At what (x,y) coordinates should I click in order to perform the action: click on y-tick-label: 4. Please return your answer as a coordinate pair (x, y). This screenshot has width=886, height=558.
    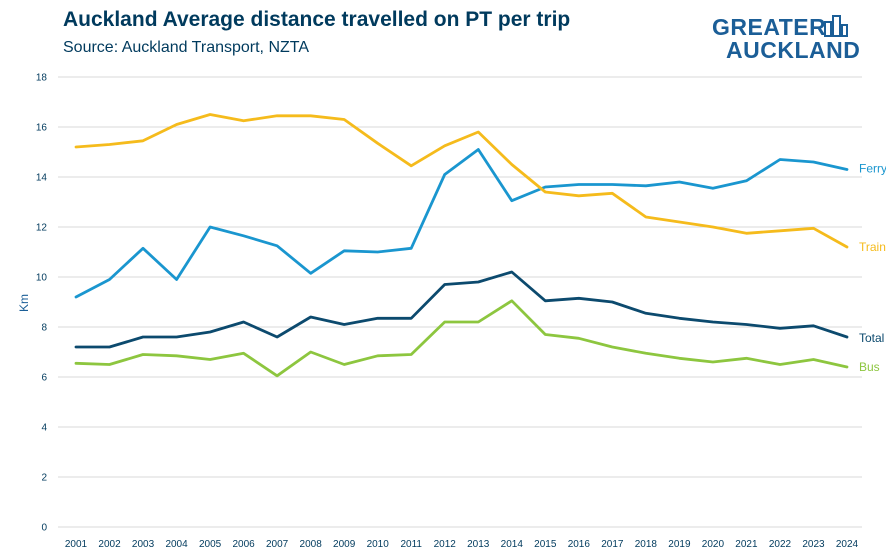
    Looking at the image, I should click on (44, 428).